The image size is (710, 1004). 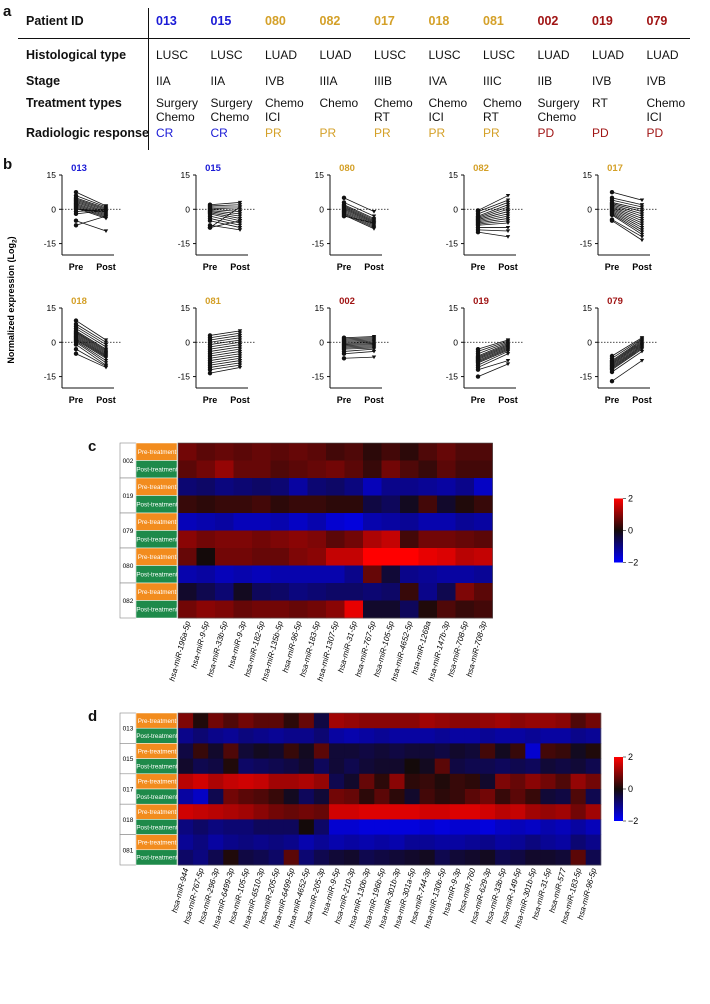 What do you see at coordinates (128, 850) in the screenshot?
I see `patient-label-081: 081` at bounding box center [128, 850].